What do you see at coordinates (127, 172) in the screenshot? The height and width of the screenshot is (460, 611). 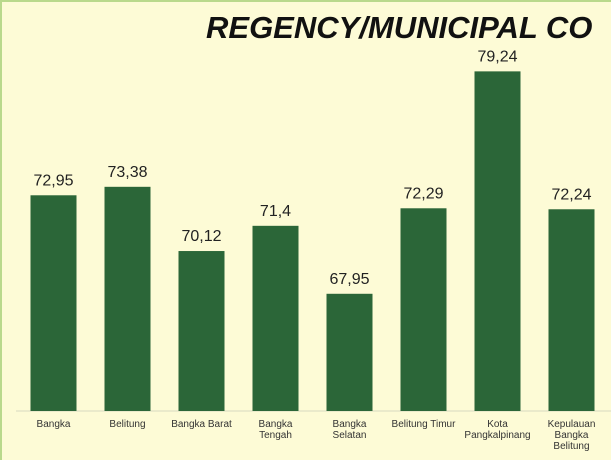 I see `value-label: 73,38` at bounding box center [127, 172].